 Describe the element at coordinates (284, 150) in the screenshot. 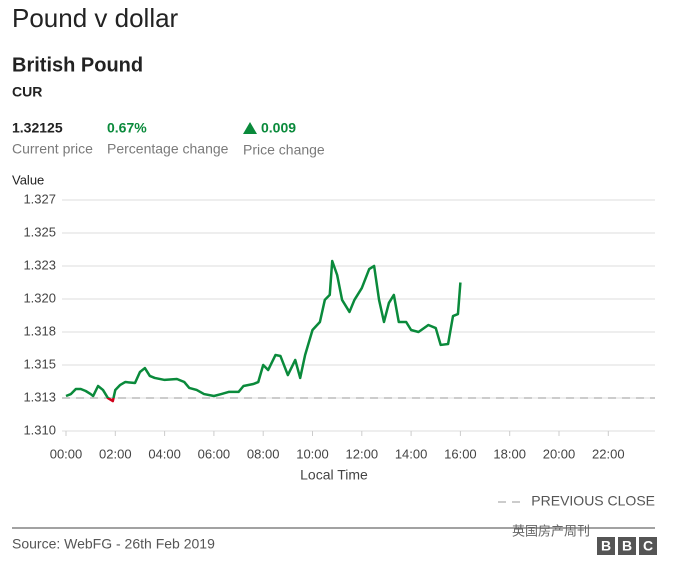

I see `stat-label: Price change` at that location.